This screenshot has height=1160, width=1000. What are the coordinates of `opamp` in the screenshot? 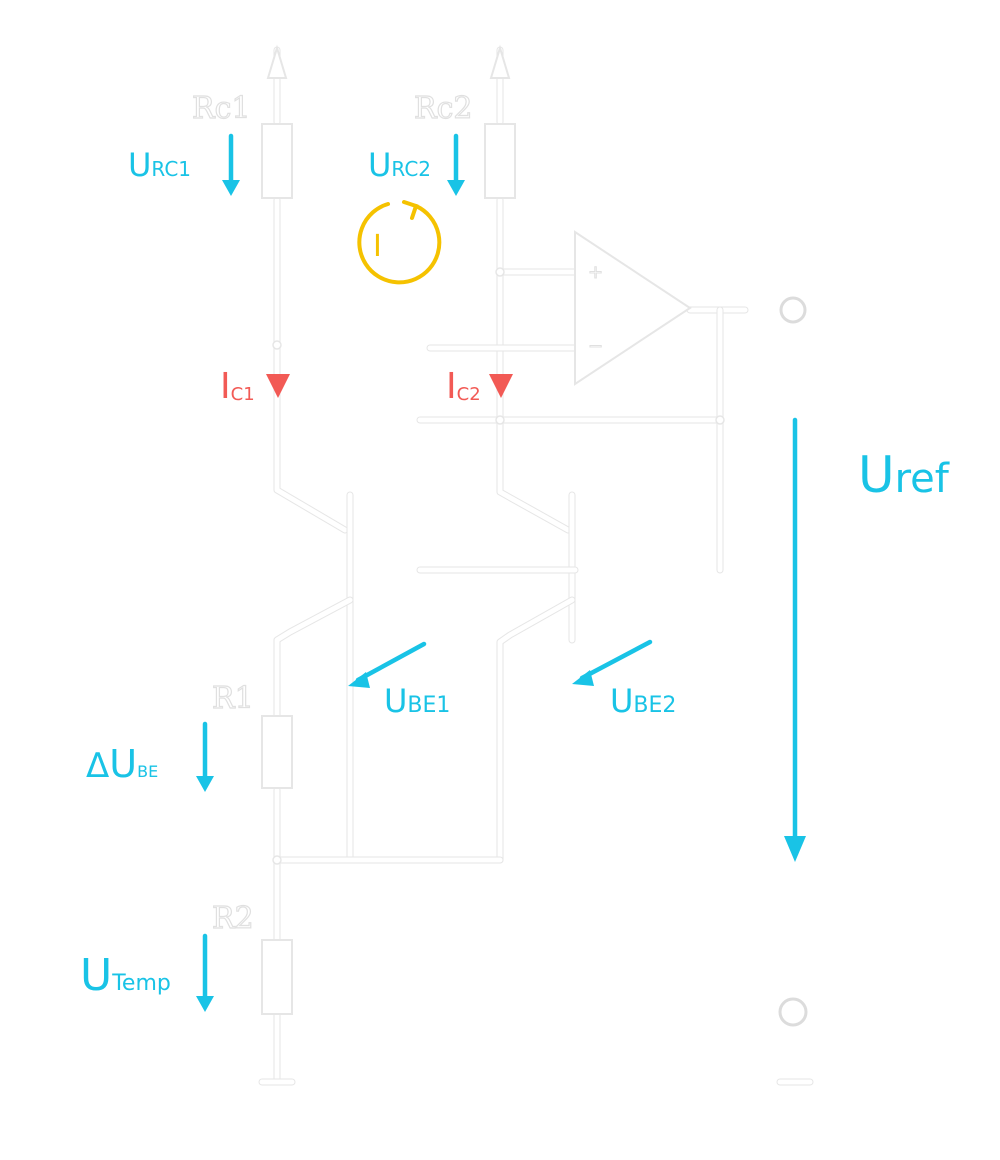 It's located at (633, 308).